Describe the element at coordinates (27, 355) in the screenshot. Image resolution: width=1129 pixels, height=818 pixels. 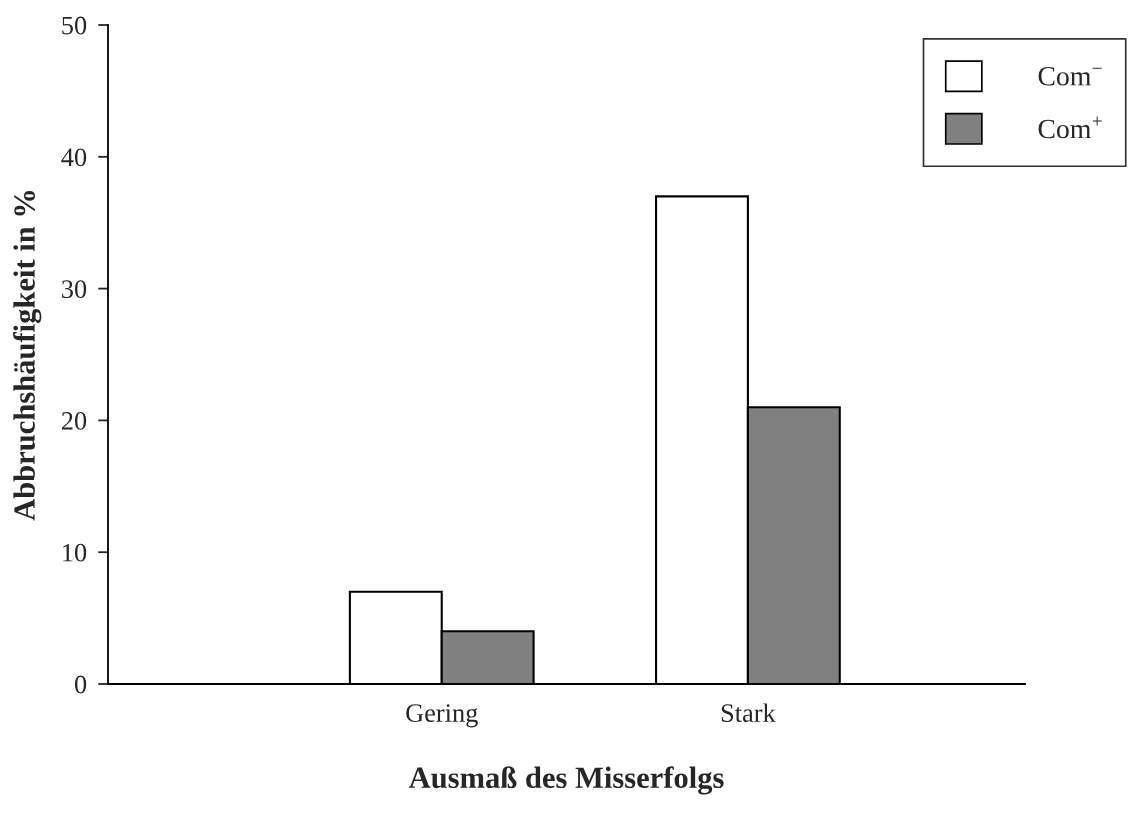
I see `y-axis-title: Abbruchshäufigkeit in %` at that location.